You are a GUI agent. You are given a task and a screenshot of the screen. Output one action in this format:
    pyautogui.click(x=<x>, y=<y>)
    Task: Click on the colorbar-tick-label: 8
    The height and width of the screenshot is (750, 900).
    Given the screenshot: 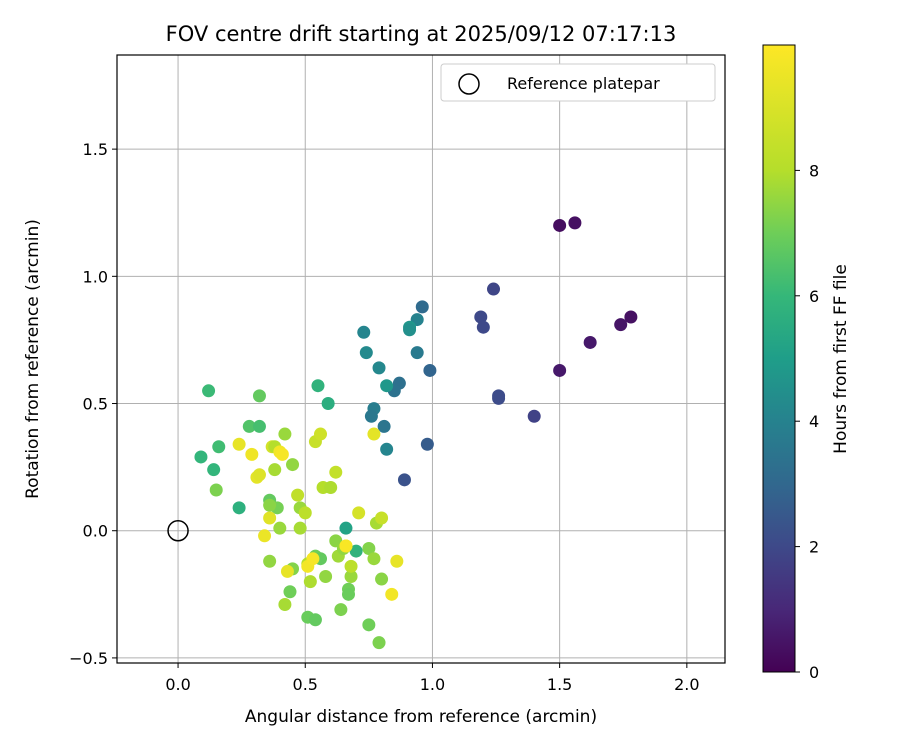 What is the action you would take?
    pyautogui.click(x=814, y=170)
    